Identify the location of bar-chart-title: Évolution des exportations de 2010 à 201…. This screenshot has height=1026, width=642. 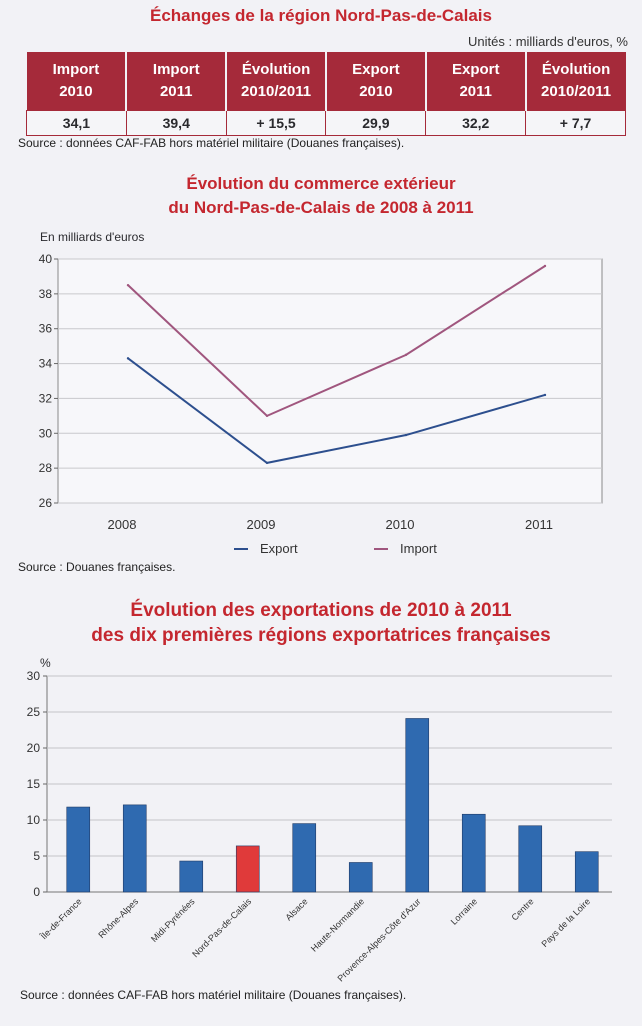
(321, 623).